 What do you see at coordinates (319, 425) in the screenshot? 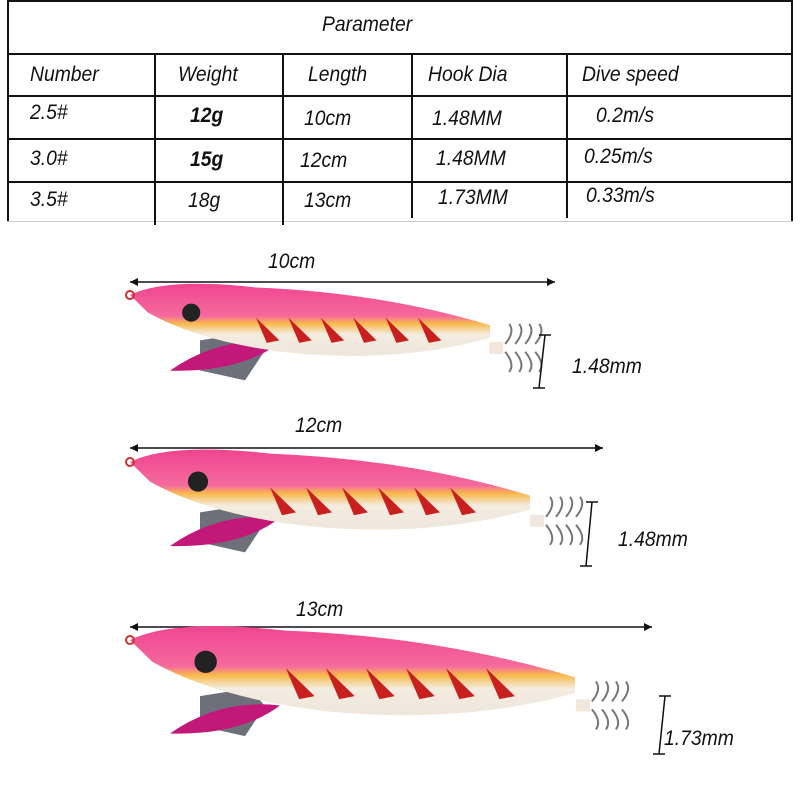
I see `lure-2-length-label: 12cm` at bounding box center [319, 425].